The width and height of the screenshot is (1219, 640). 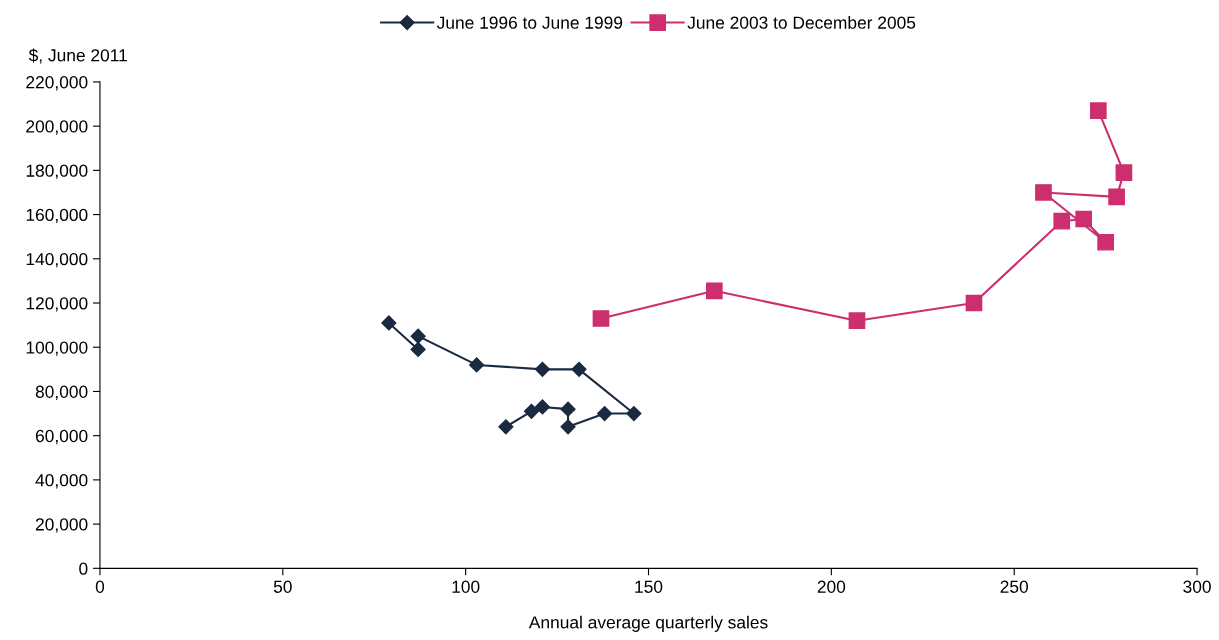 I want to click on x-tick-label: 100, so click(x=466, y=586).